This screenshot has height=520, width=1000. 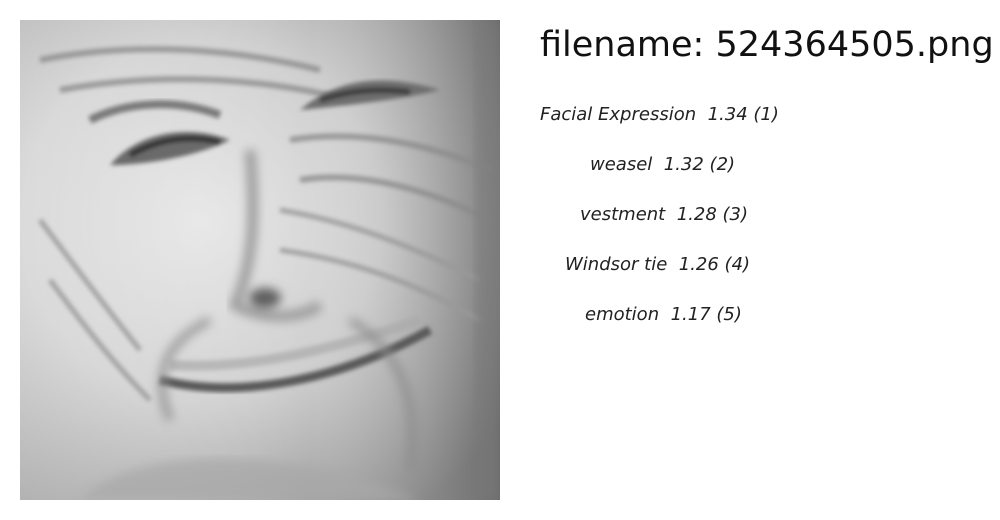 What do you see at coordinates (662, 165) in the screenshot?
I see `prediction-row-2: weasel 1.32 (2)` at bounding box center [662, 165].